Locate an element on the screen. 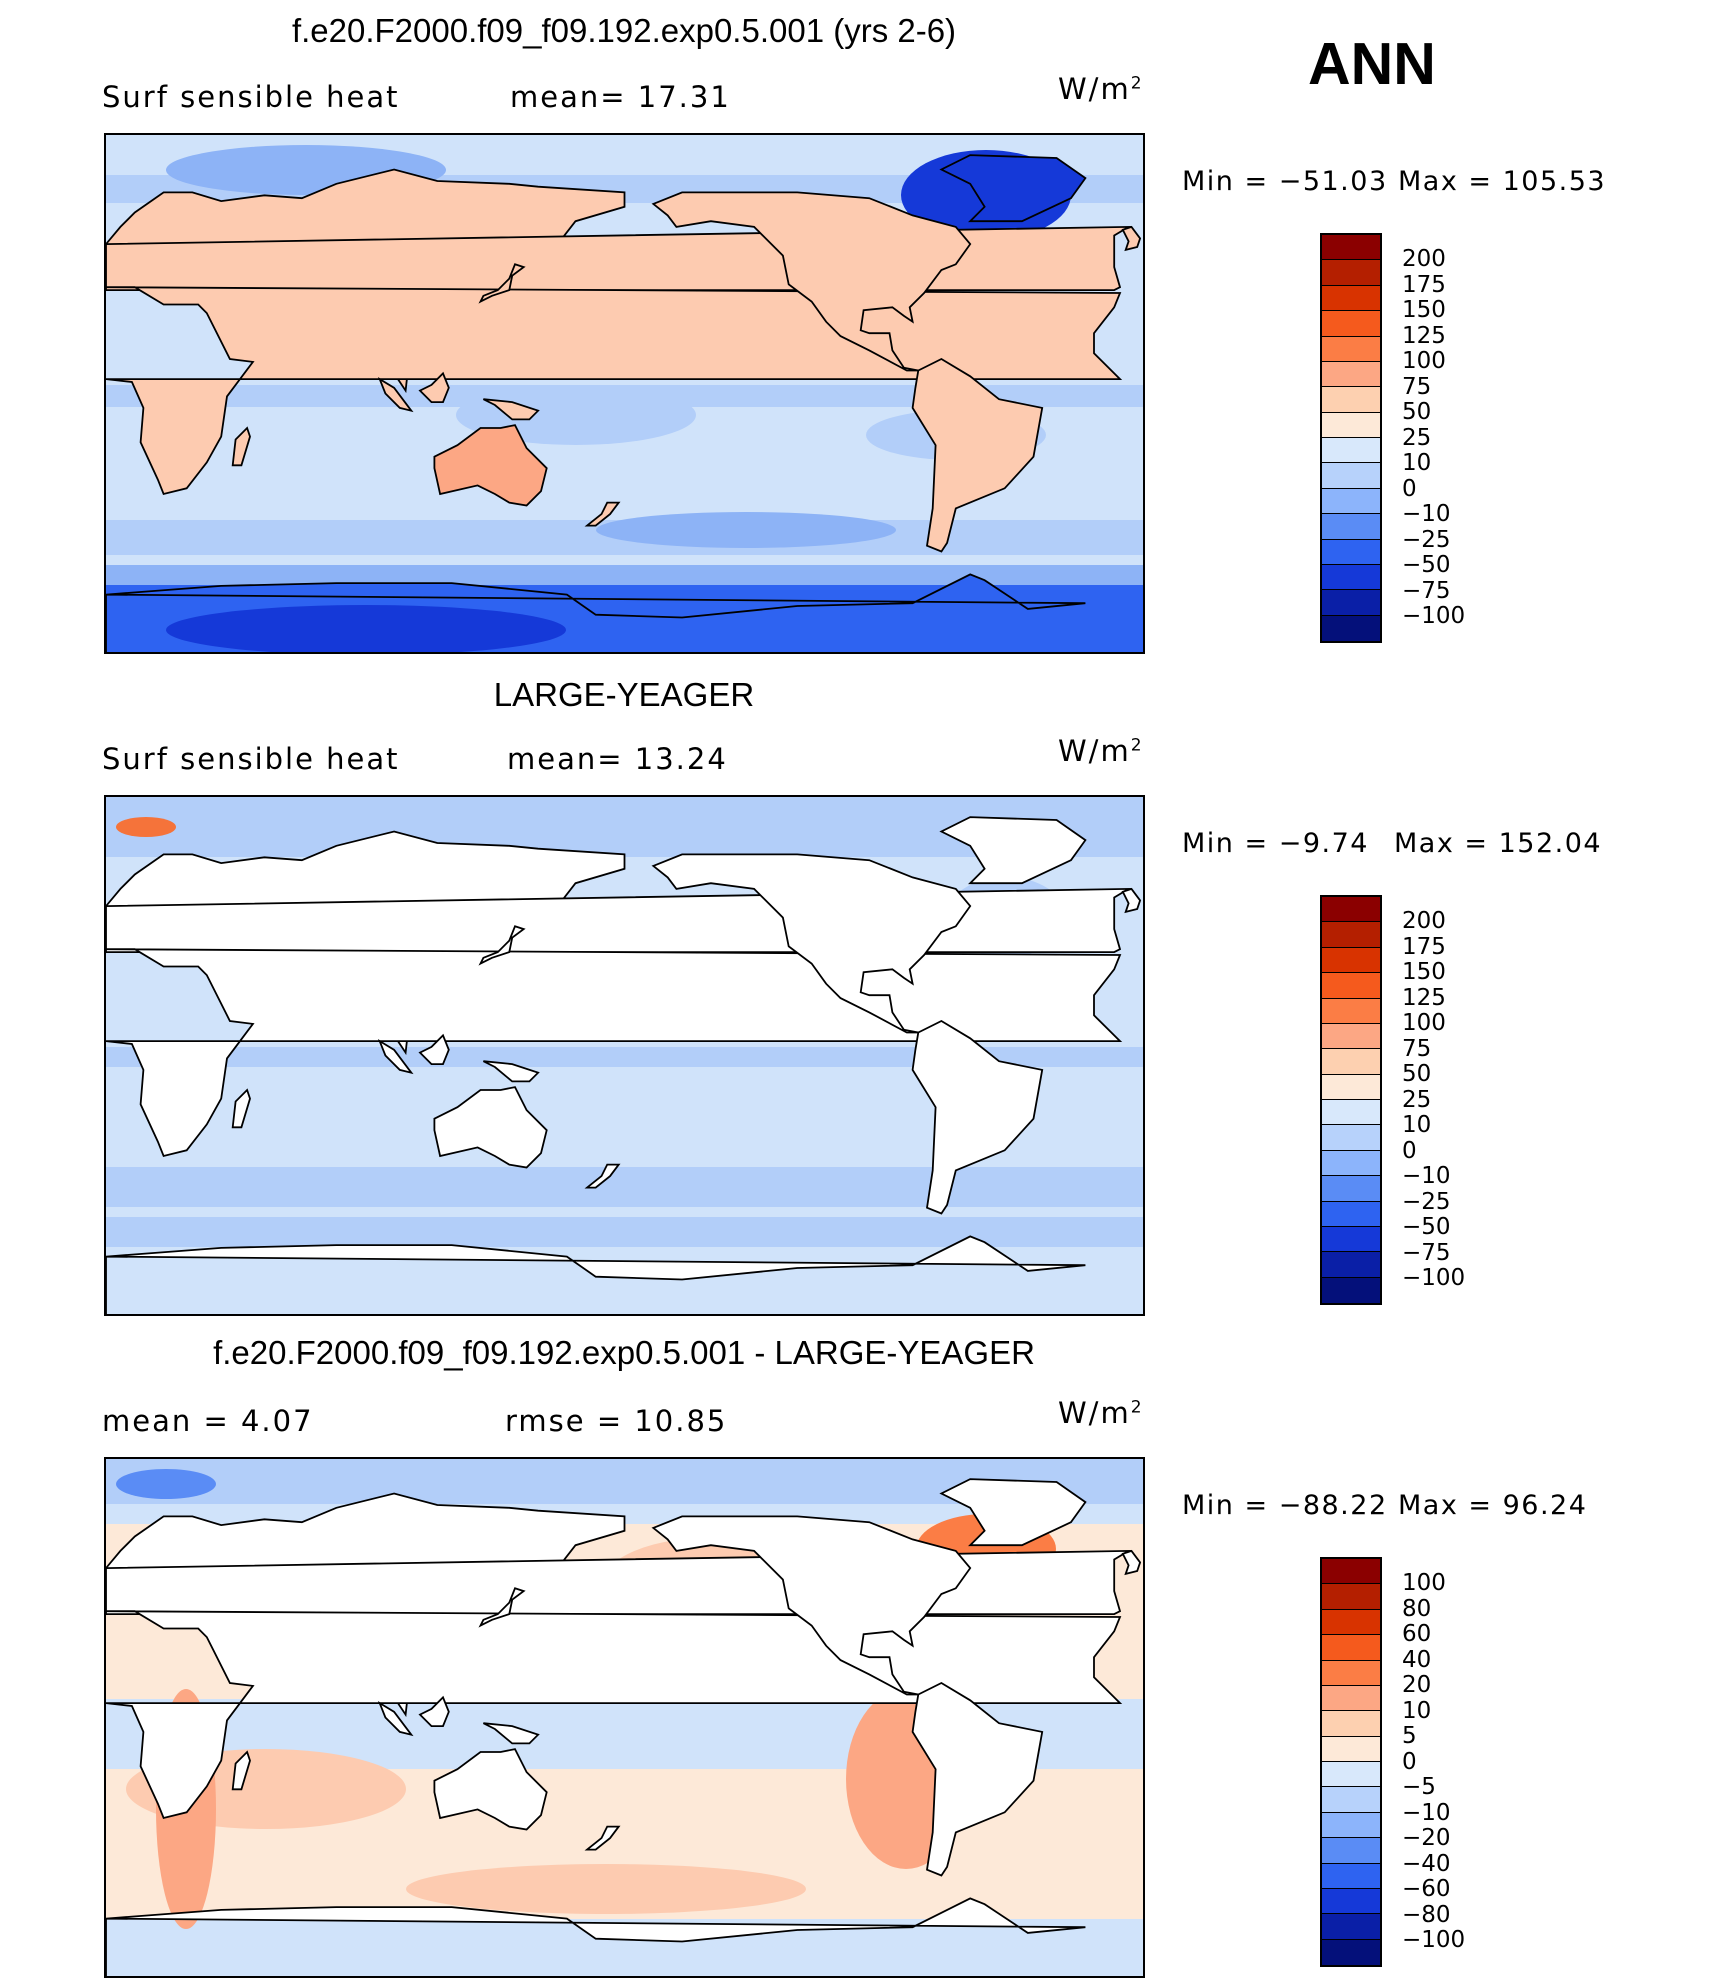  colorbar-level-label: 175 is located at coordinates (1424, 284).